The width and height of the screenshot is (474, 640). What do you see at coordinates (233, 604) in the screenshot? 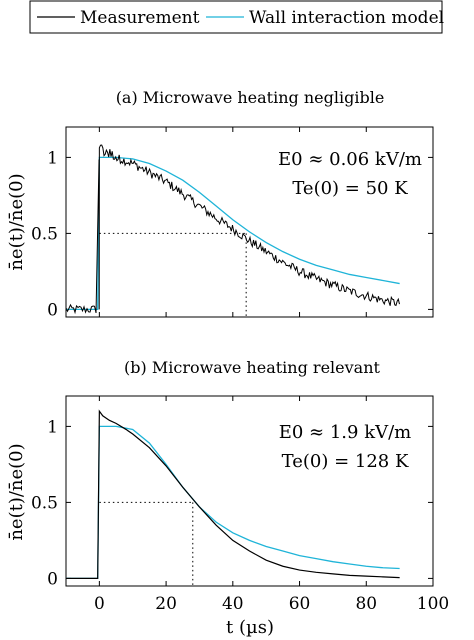
I see `x-tick-label: 40` at bounding box center [233, 604].